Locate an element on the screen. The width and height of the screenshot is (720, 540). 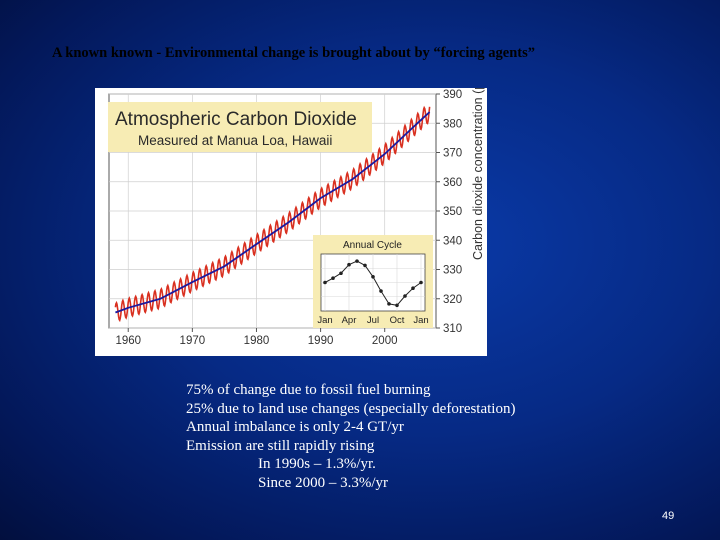
y-tick-label: 320 is located at coordinates (452, 300).